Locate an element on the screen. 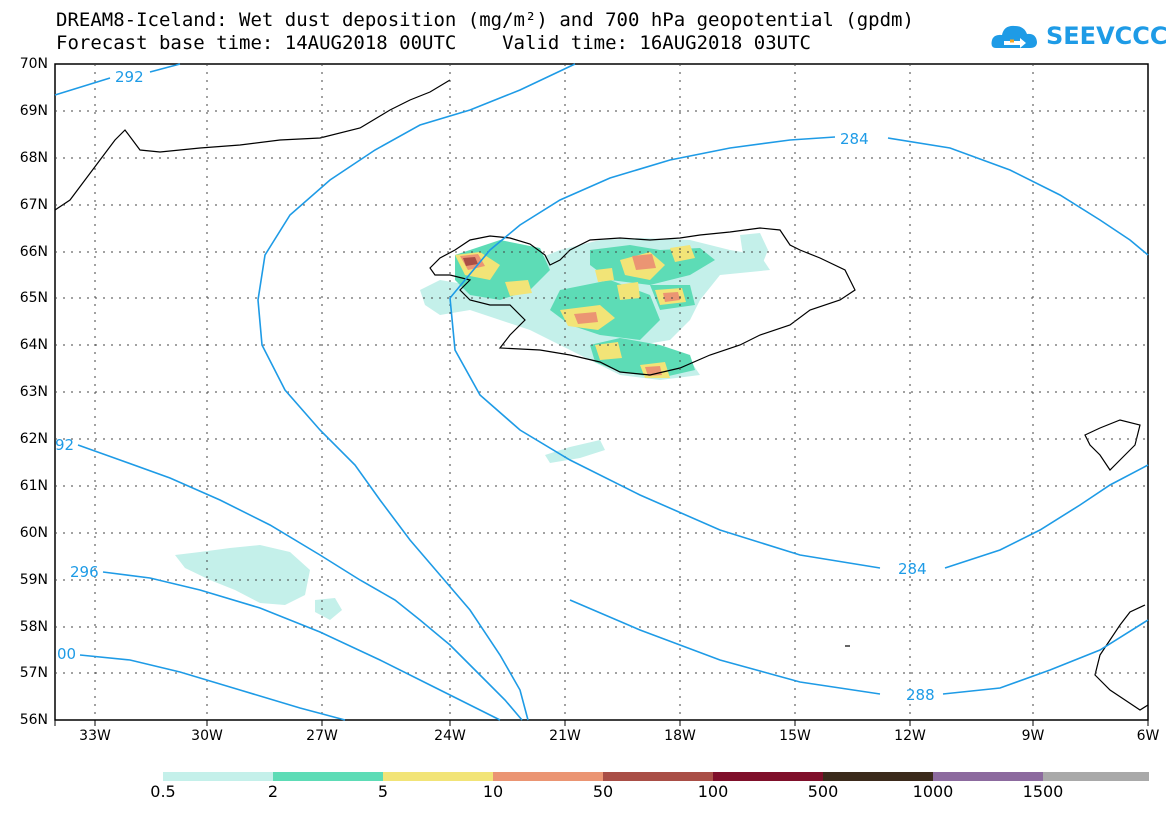  lat-label: 69N is located at coordinates (33, 111).